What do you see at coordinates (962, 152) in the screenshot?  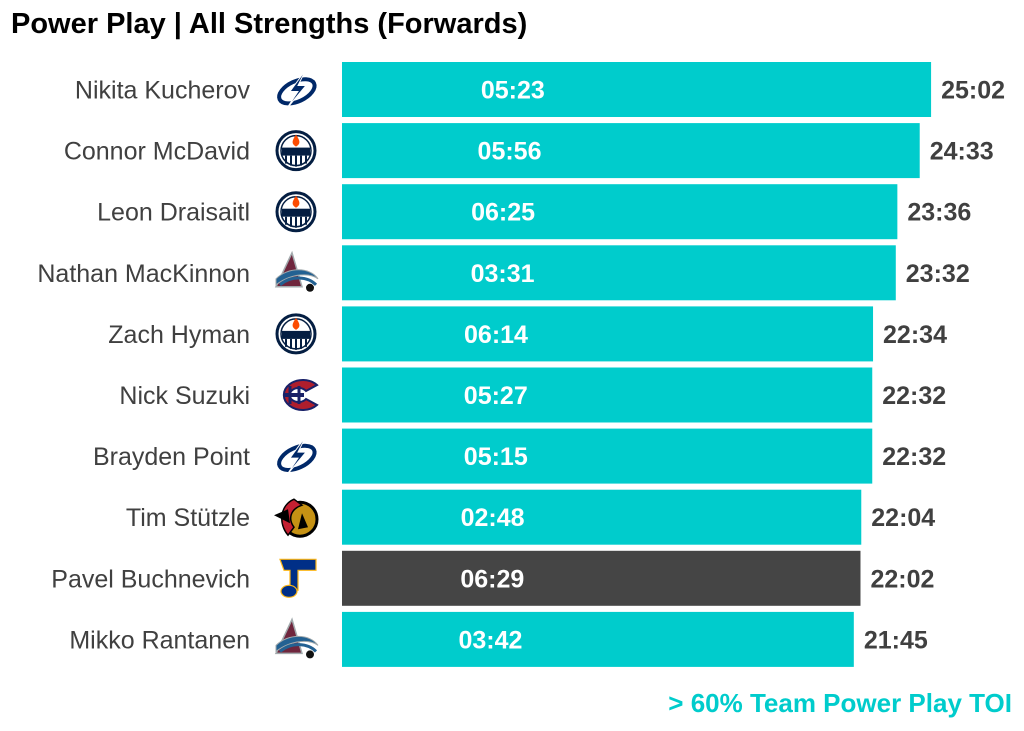 I see `bar-total-label: 24:33` at bounding box center [962, 152].